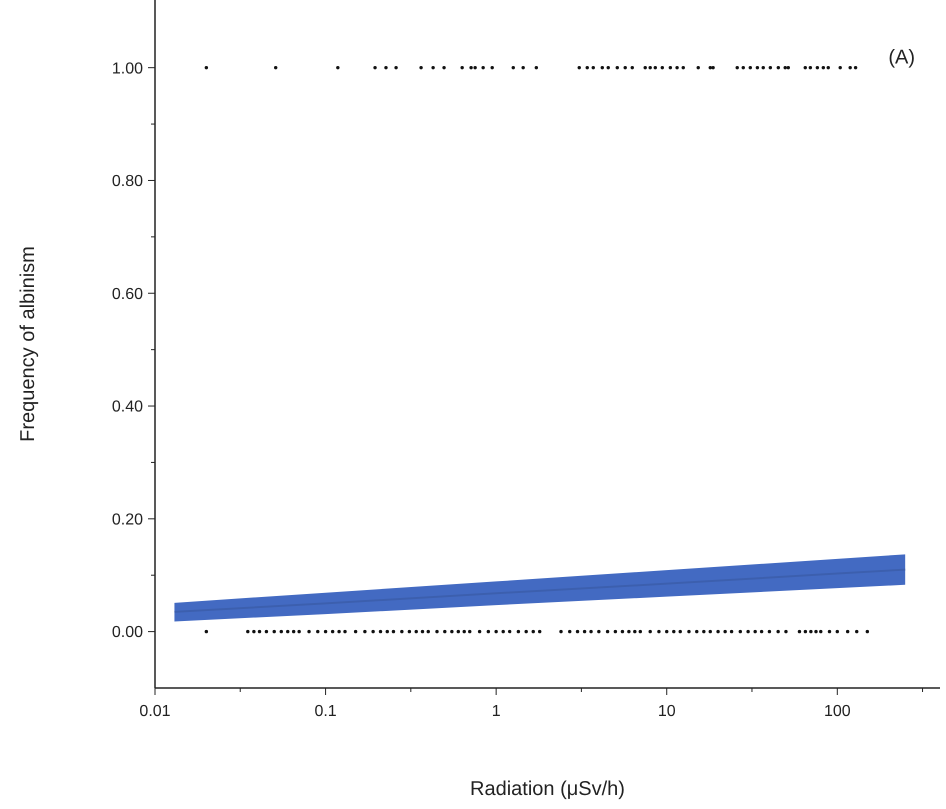 The width and height of the screenshot is (946, 809). What do you see at coordinates (837, 711) in the screenshot?
I see `x-tick-label: 100` at bounding box center [837, 711].